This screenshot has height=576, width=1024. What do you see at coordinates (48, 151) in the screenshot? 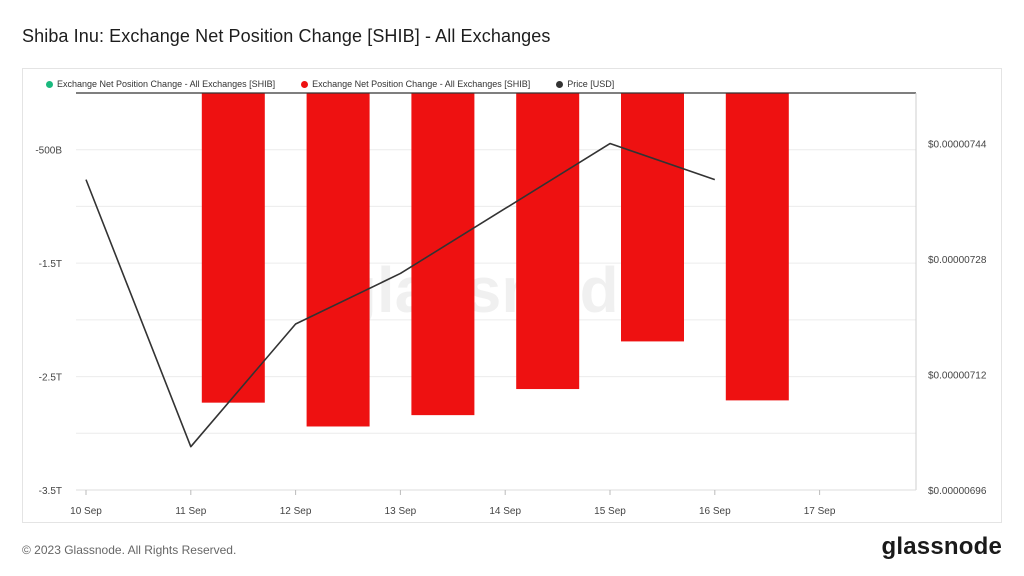
I see `y-left-tick-label: -500B` at bounding box center [48, 151].